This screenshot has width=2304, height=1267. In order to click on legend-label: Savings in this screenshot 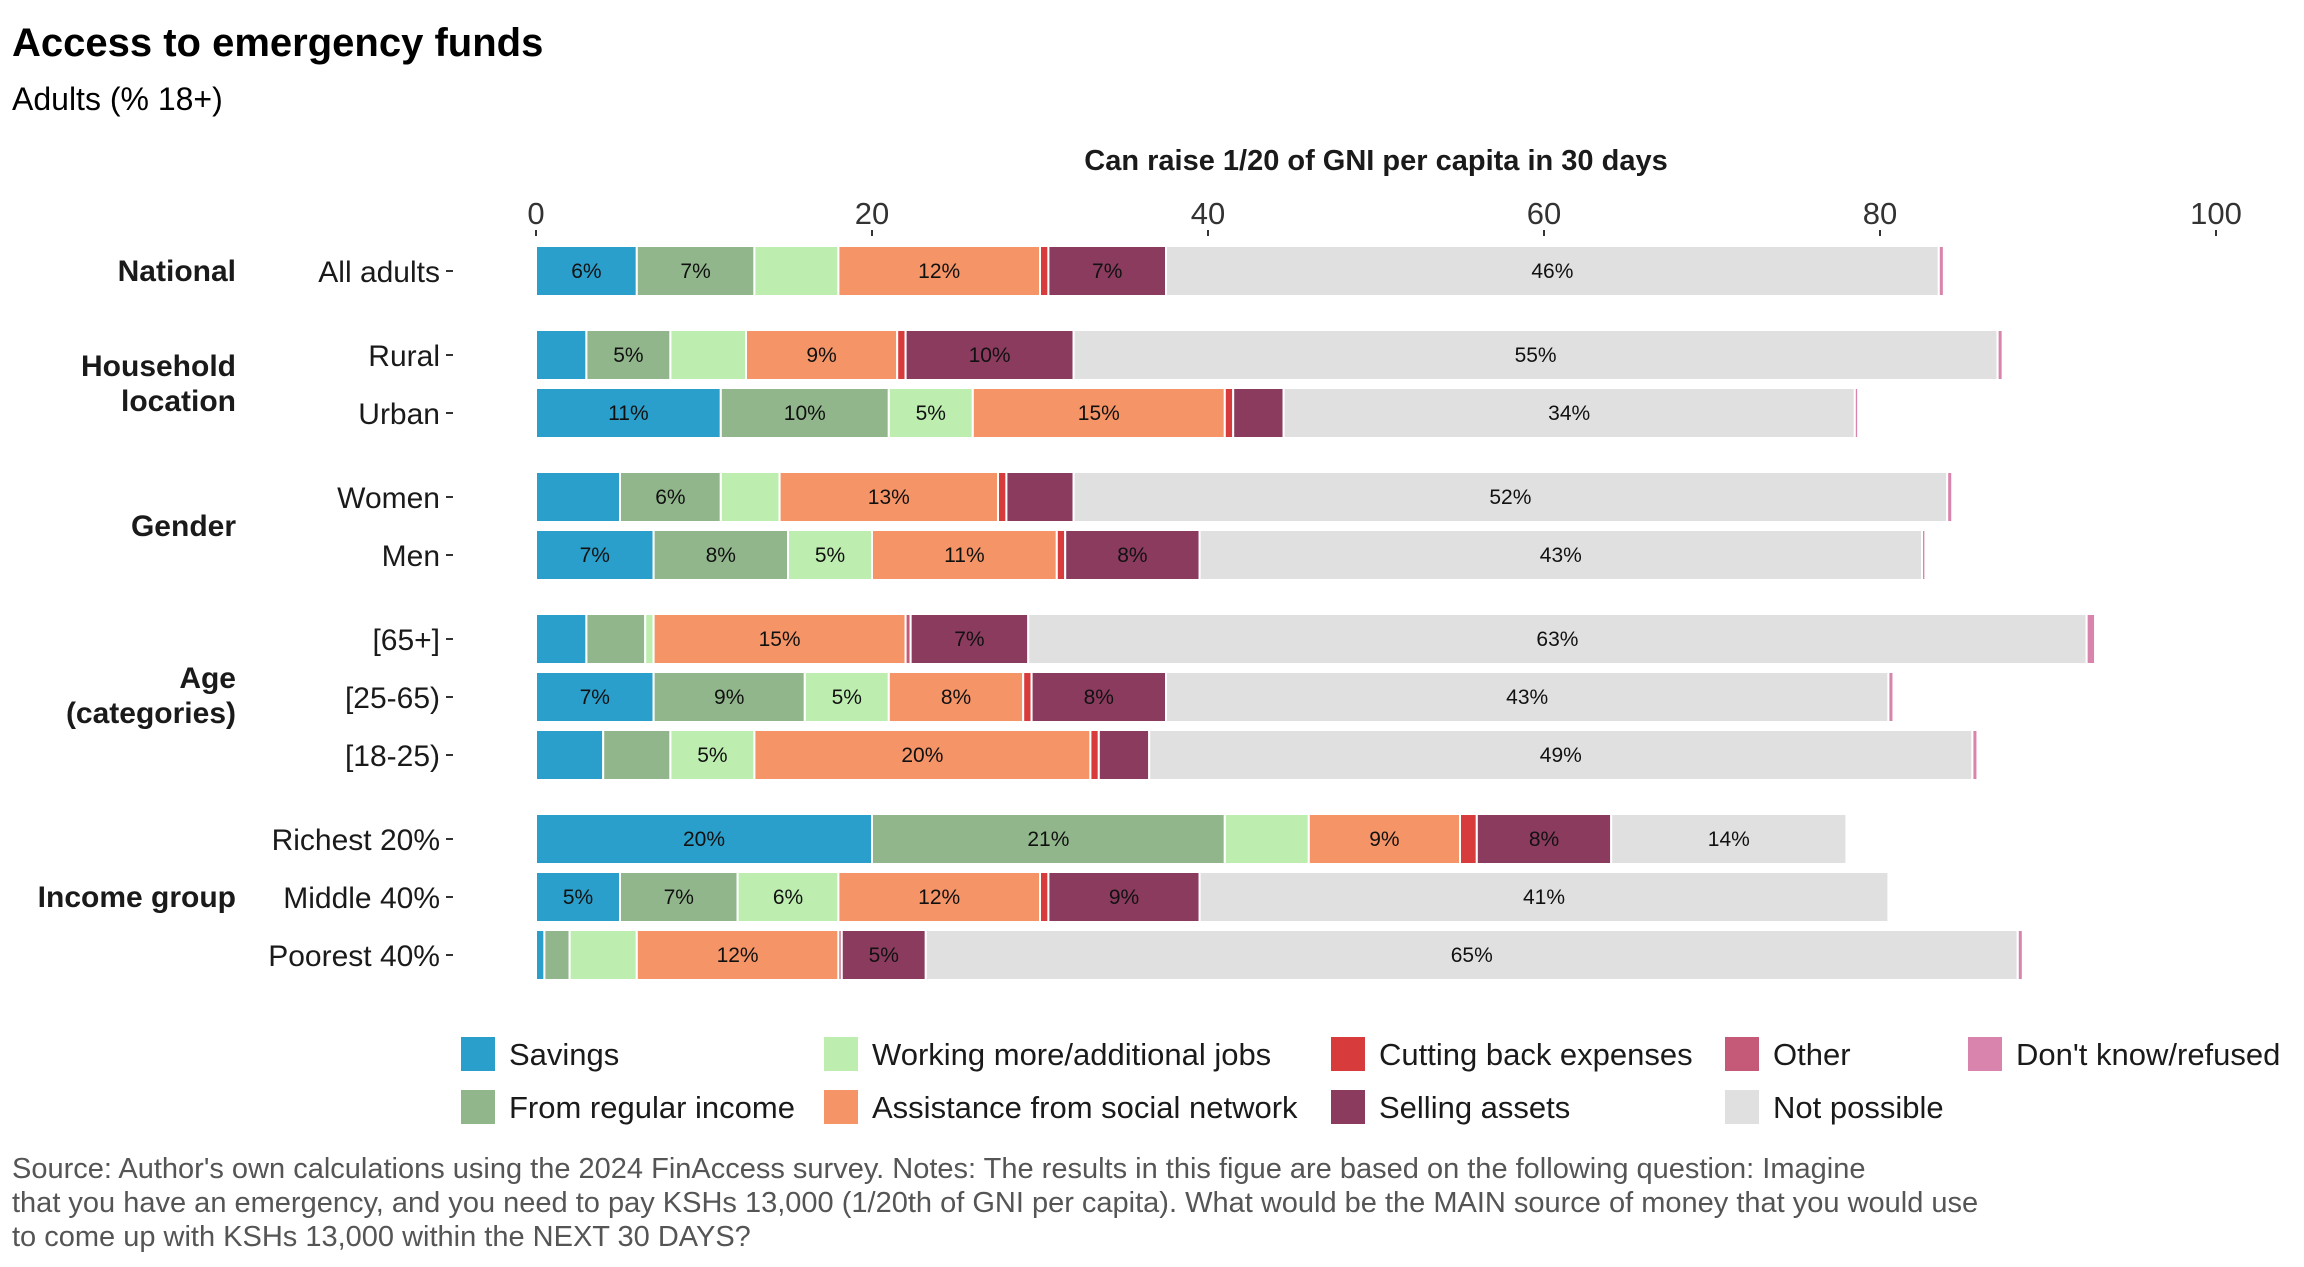, I will do `click(564, 1054)`.